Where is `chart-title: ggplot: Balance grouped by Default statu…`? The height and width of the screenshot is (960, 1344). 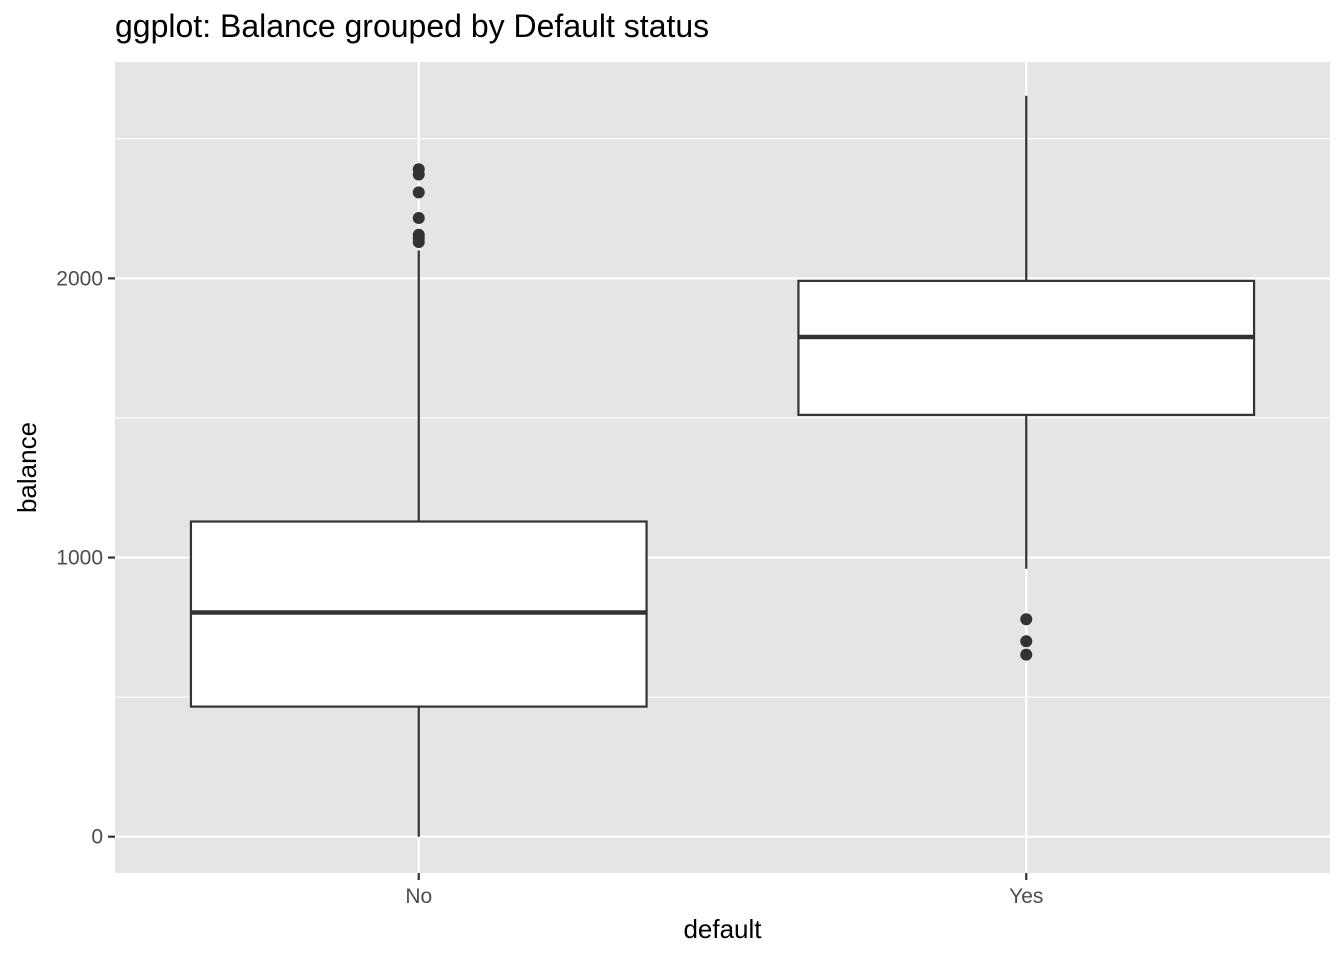
chart-title: ggplot: Balance grouped by Default statu… is located at coordinates (412, 26).